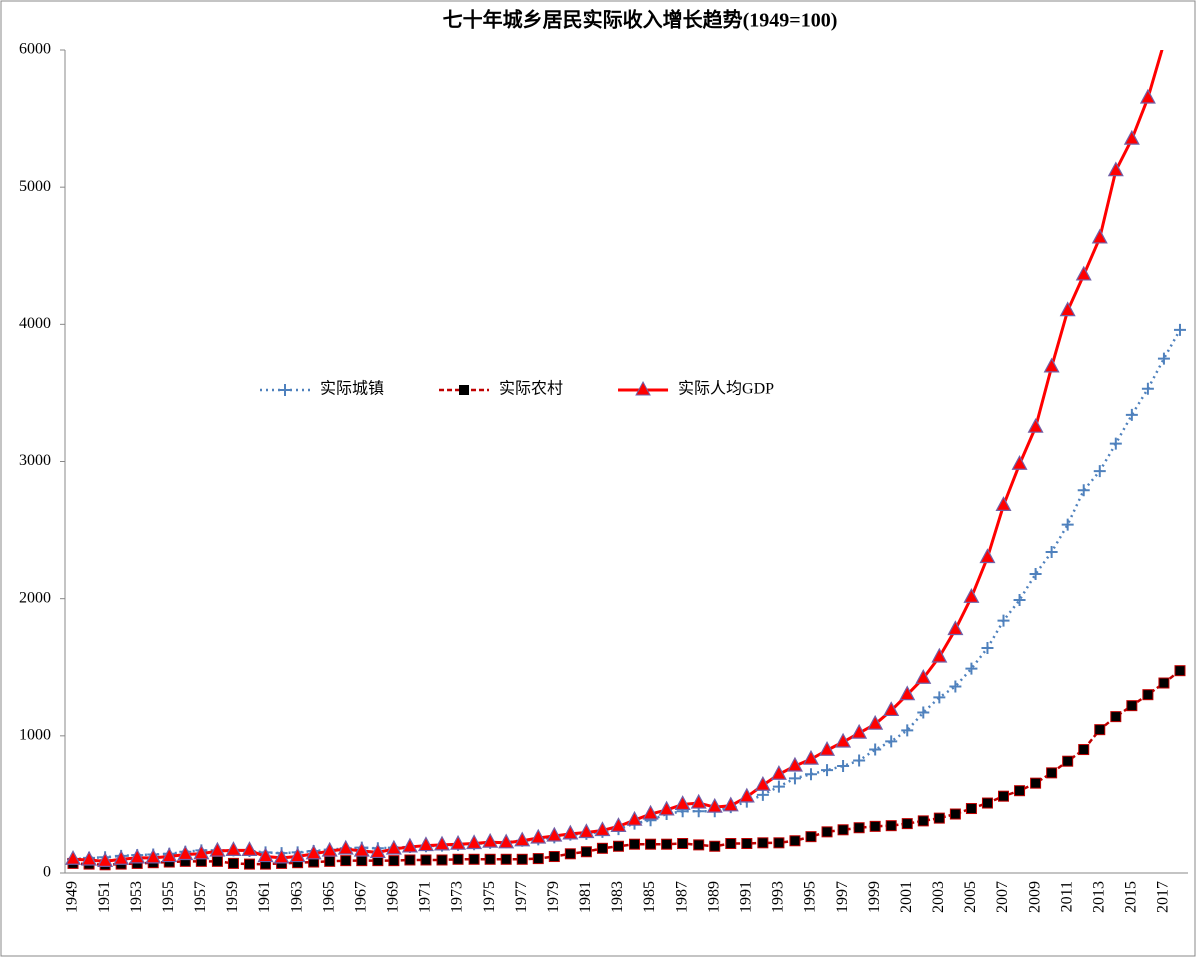 The image size is (1197, 958). What do you see at coordinates (136, 897) in the screenshot?
I see `x-tick-label: 1953` at bounding box center [136, 897].